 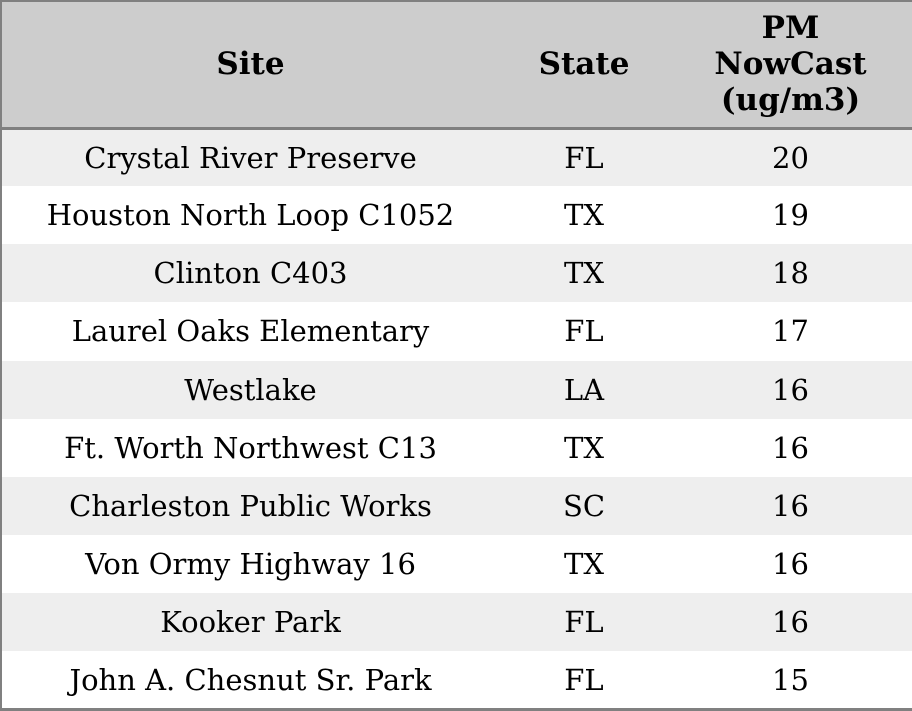 I want to click on table-row: Houston North Loop C1052 TX 19, so click(x=456, y=215).